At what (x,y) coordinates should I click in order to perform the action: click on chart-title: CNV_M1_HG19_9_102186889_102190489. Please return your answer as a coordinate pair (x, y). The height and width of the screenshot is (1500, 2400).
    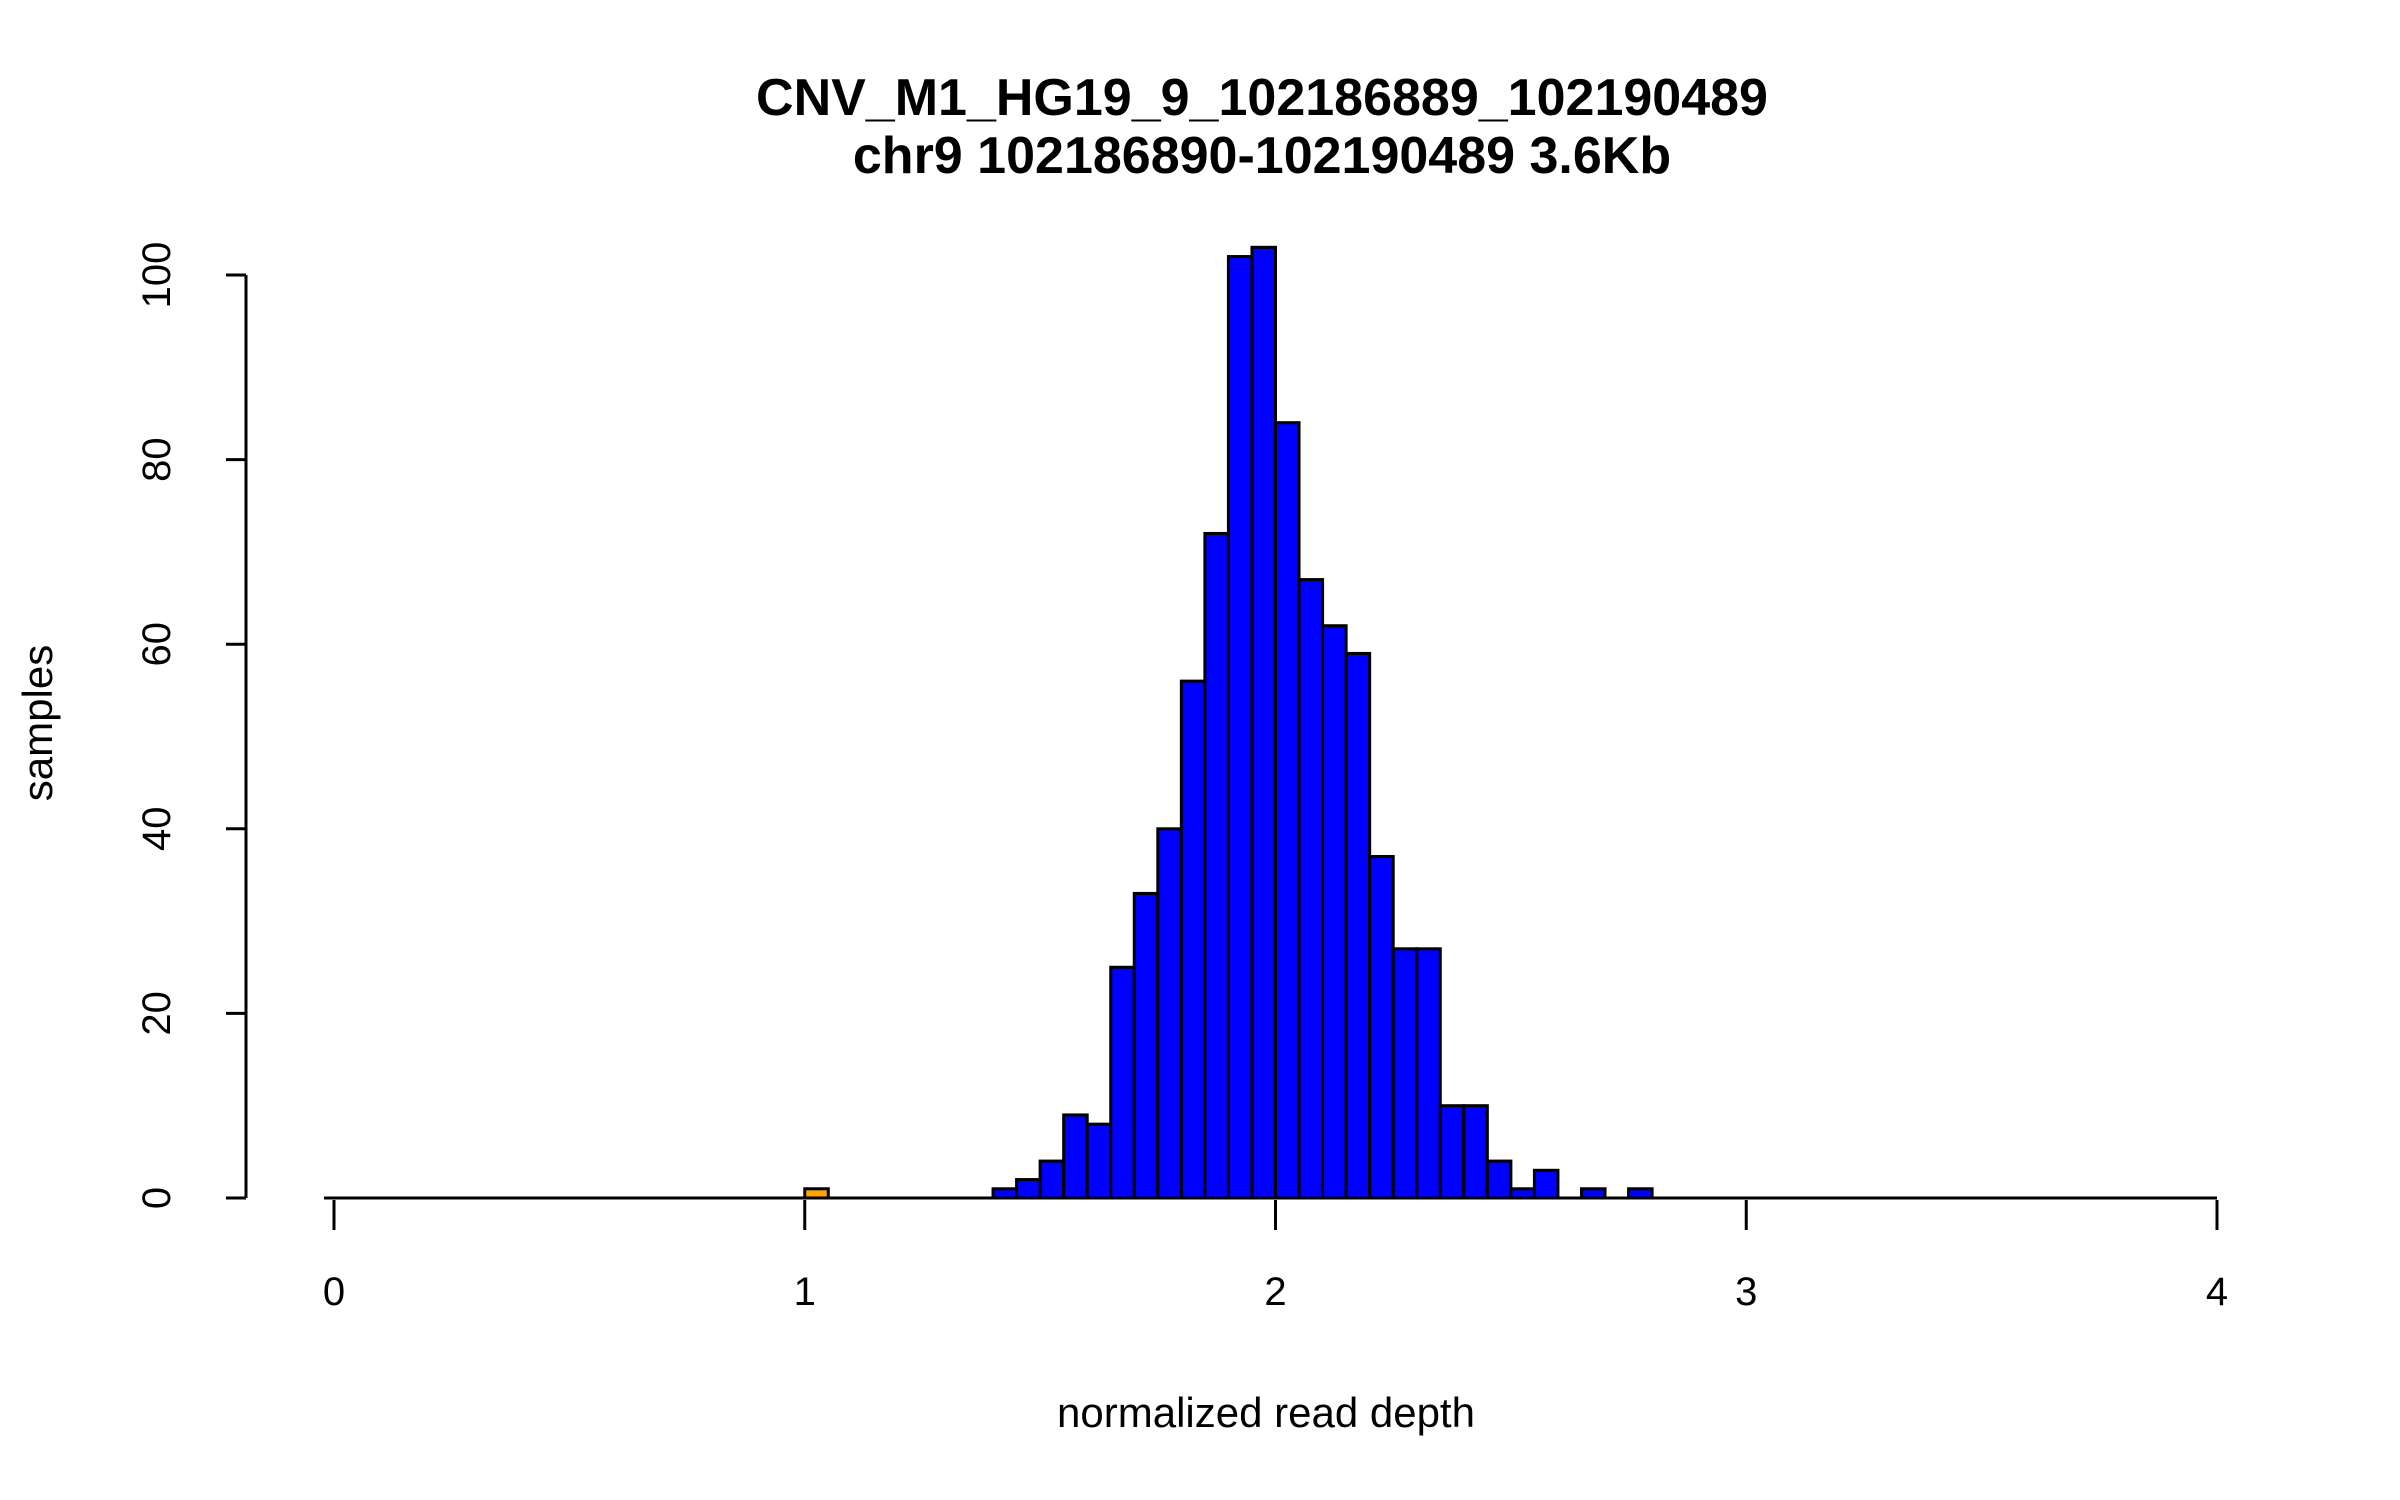
    Looking at the image, I should click on (1262, 98).